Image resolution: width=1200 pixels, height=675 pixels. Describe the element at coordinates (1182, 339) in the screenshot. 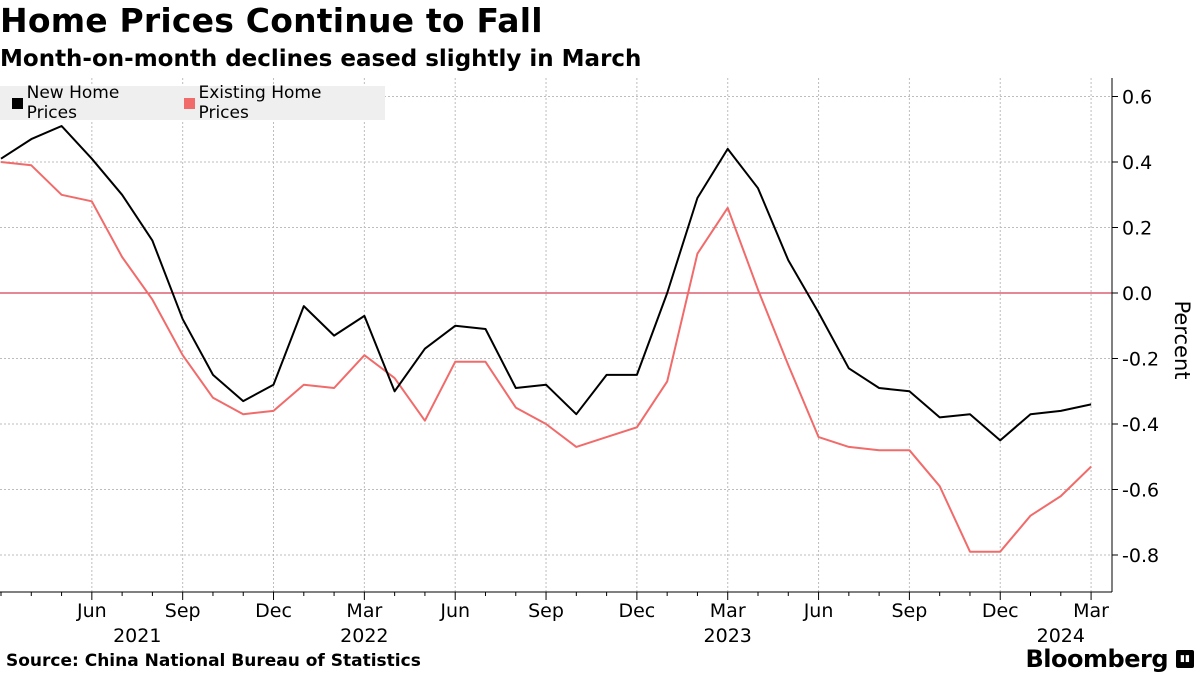

I see `y-axis-title: Percent` at that location.